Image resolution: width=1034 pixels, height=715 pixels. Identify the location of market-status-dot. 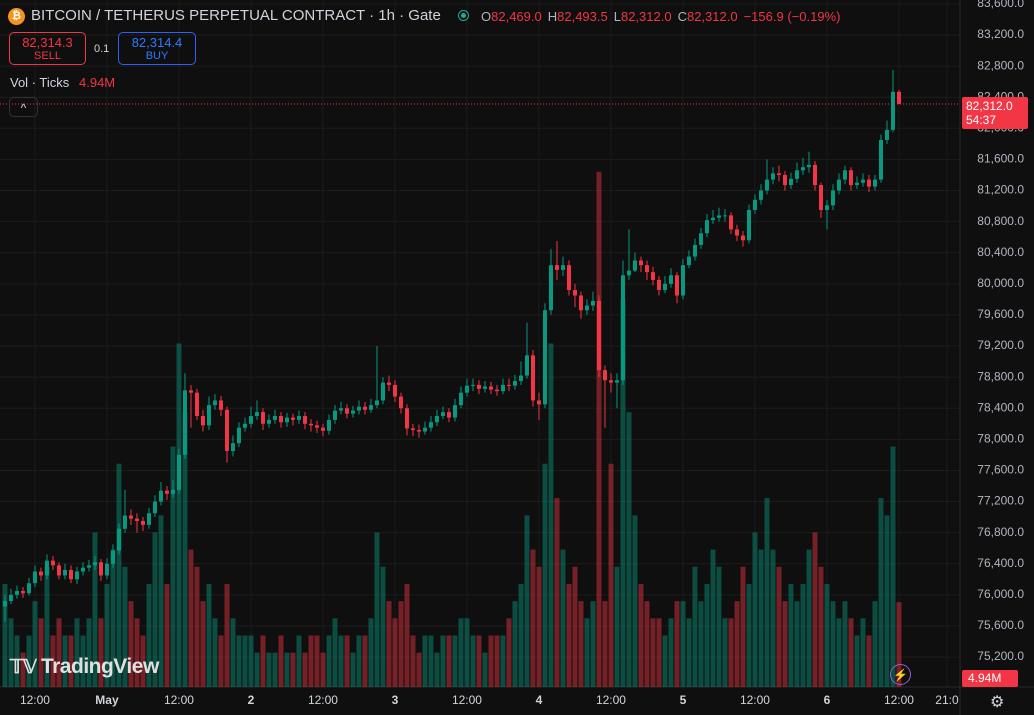
(463, 15).